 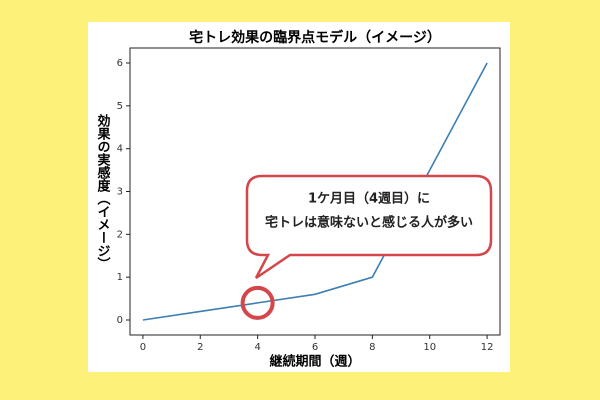 What do you see at coordinates (257, 302) in the screenshot?
I see `highlight-circle` at bounding box center [257, 302].